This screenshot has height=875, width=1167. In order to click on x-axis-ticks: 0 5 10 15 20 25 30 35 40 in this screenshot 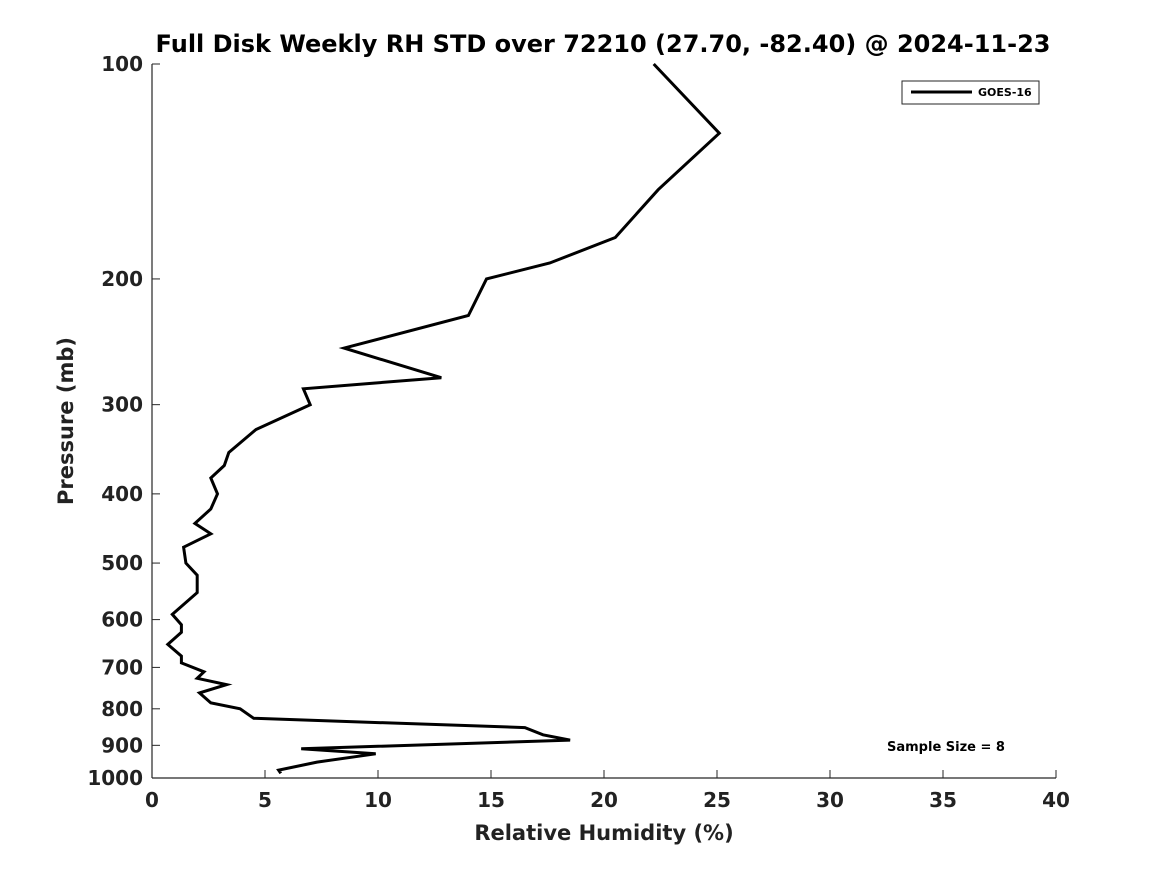, I will do `click(607, 791)`.